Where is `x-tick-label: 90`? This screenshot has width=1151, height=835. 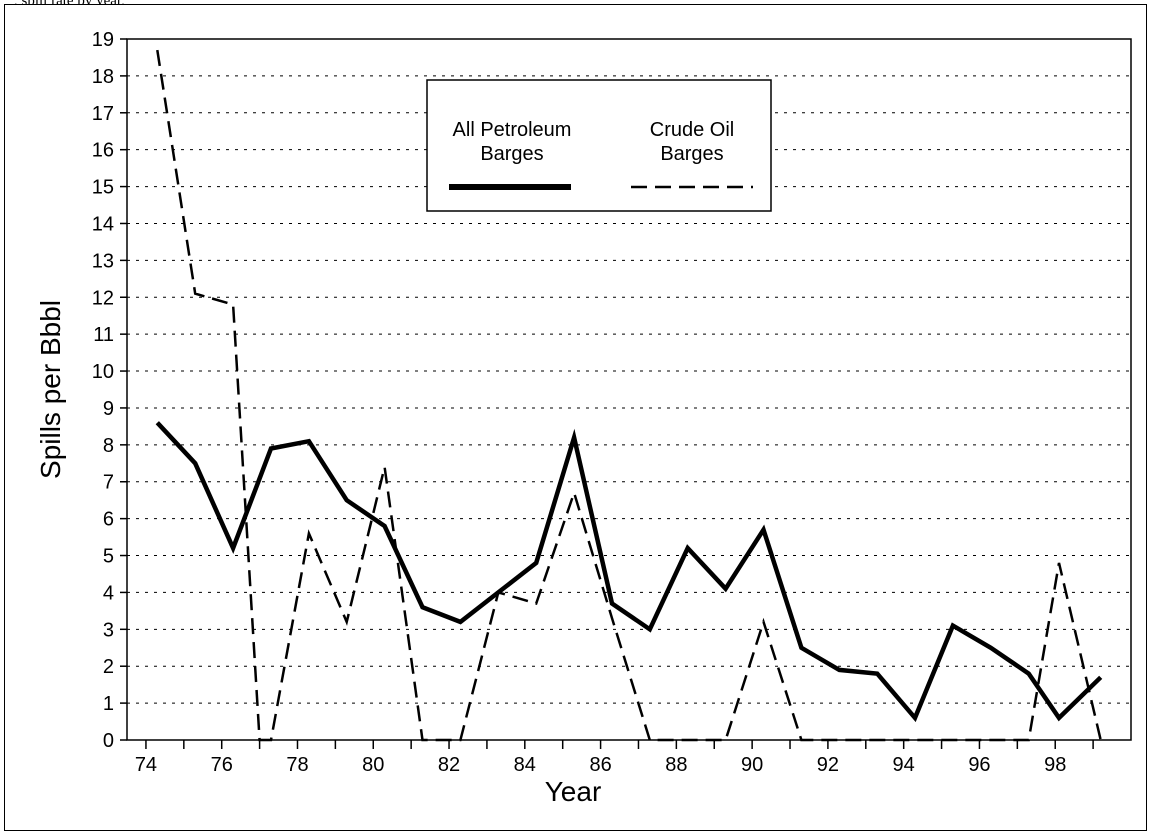 x-tick-label: 90 is located at coordinates (752, 765).